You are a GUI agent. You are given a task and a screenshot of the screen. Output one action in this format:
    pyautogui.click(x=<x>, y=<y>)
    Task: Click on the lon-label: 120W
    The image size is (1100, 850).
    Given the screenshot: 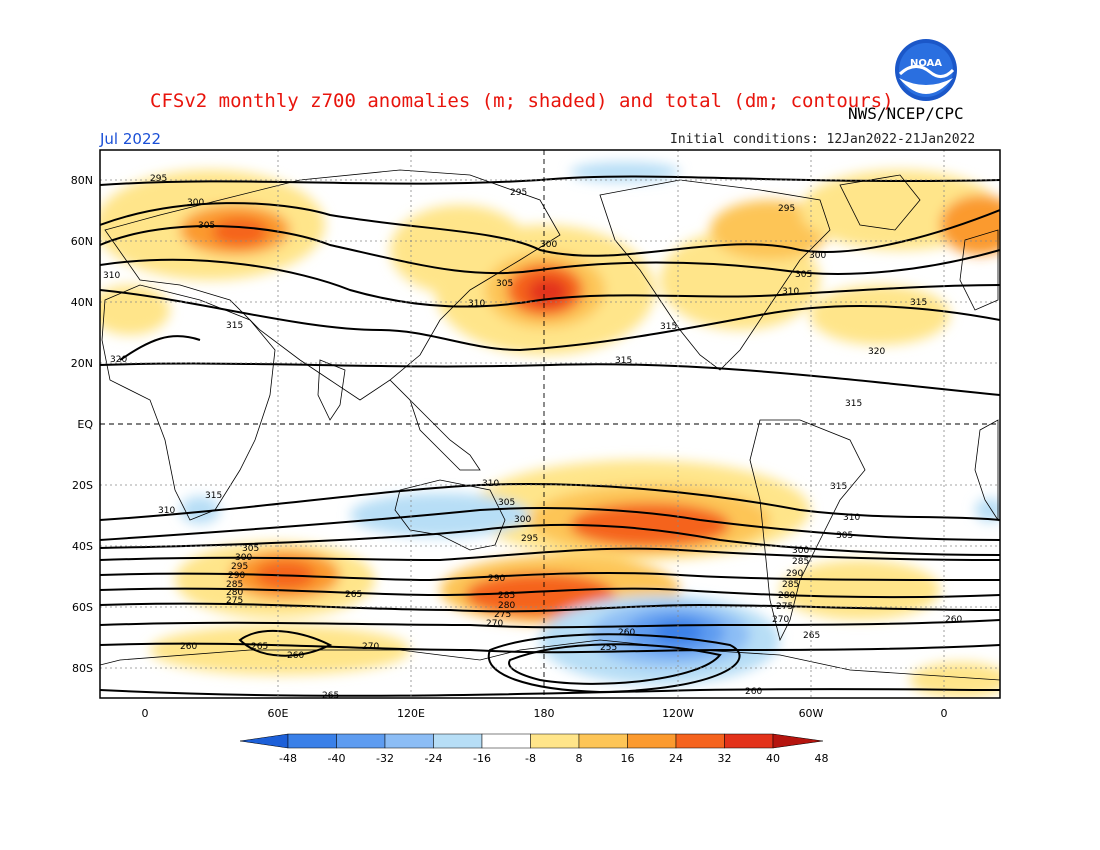 What is the action you would take?
    pyautogui.click(x=678, y=713)
    